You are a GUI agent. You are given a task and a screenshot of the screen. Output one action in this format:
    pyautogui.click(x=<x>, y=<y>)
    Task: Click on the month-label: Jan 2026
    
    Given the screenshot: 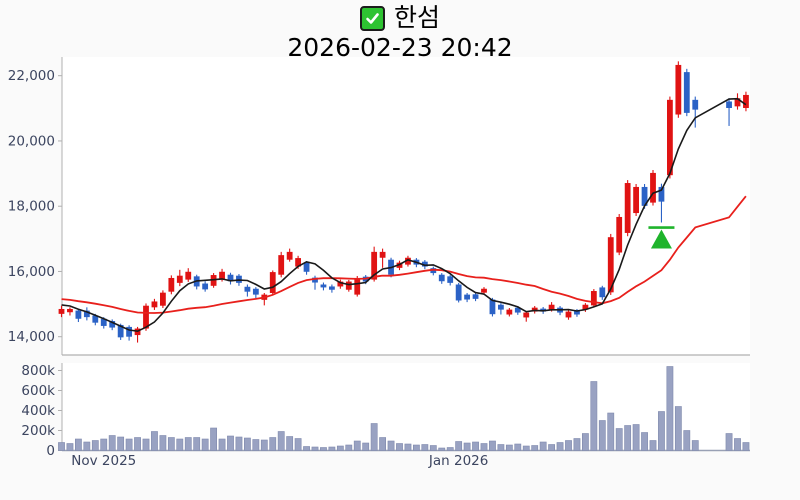 What is the action you would take?
    pyautogui.click(x=458, y=461)
    